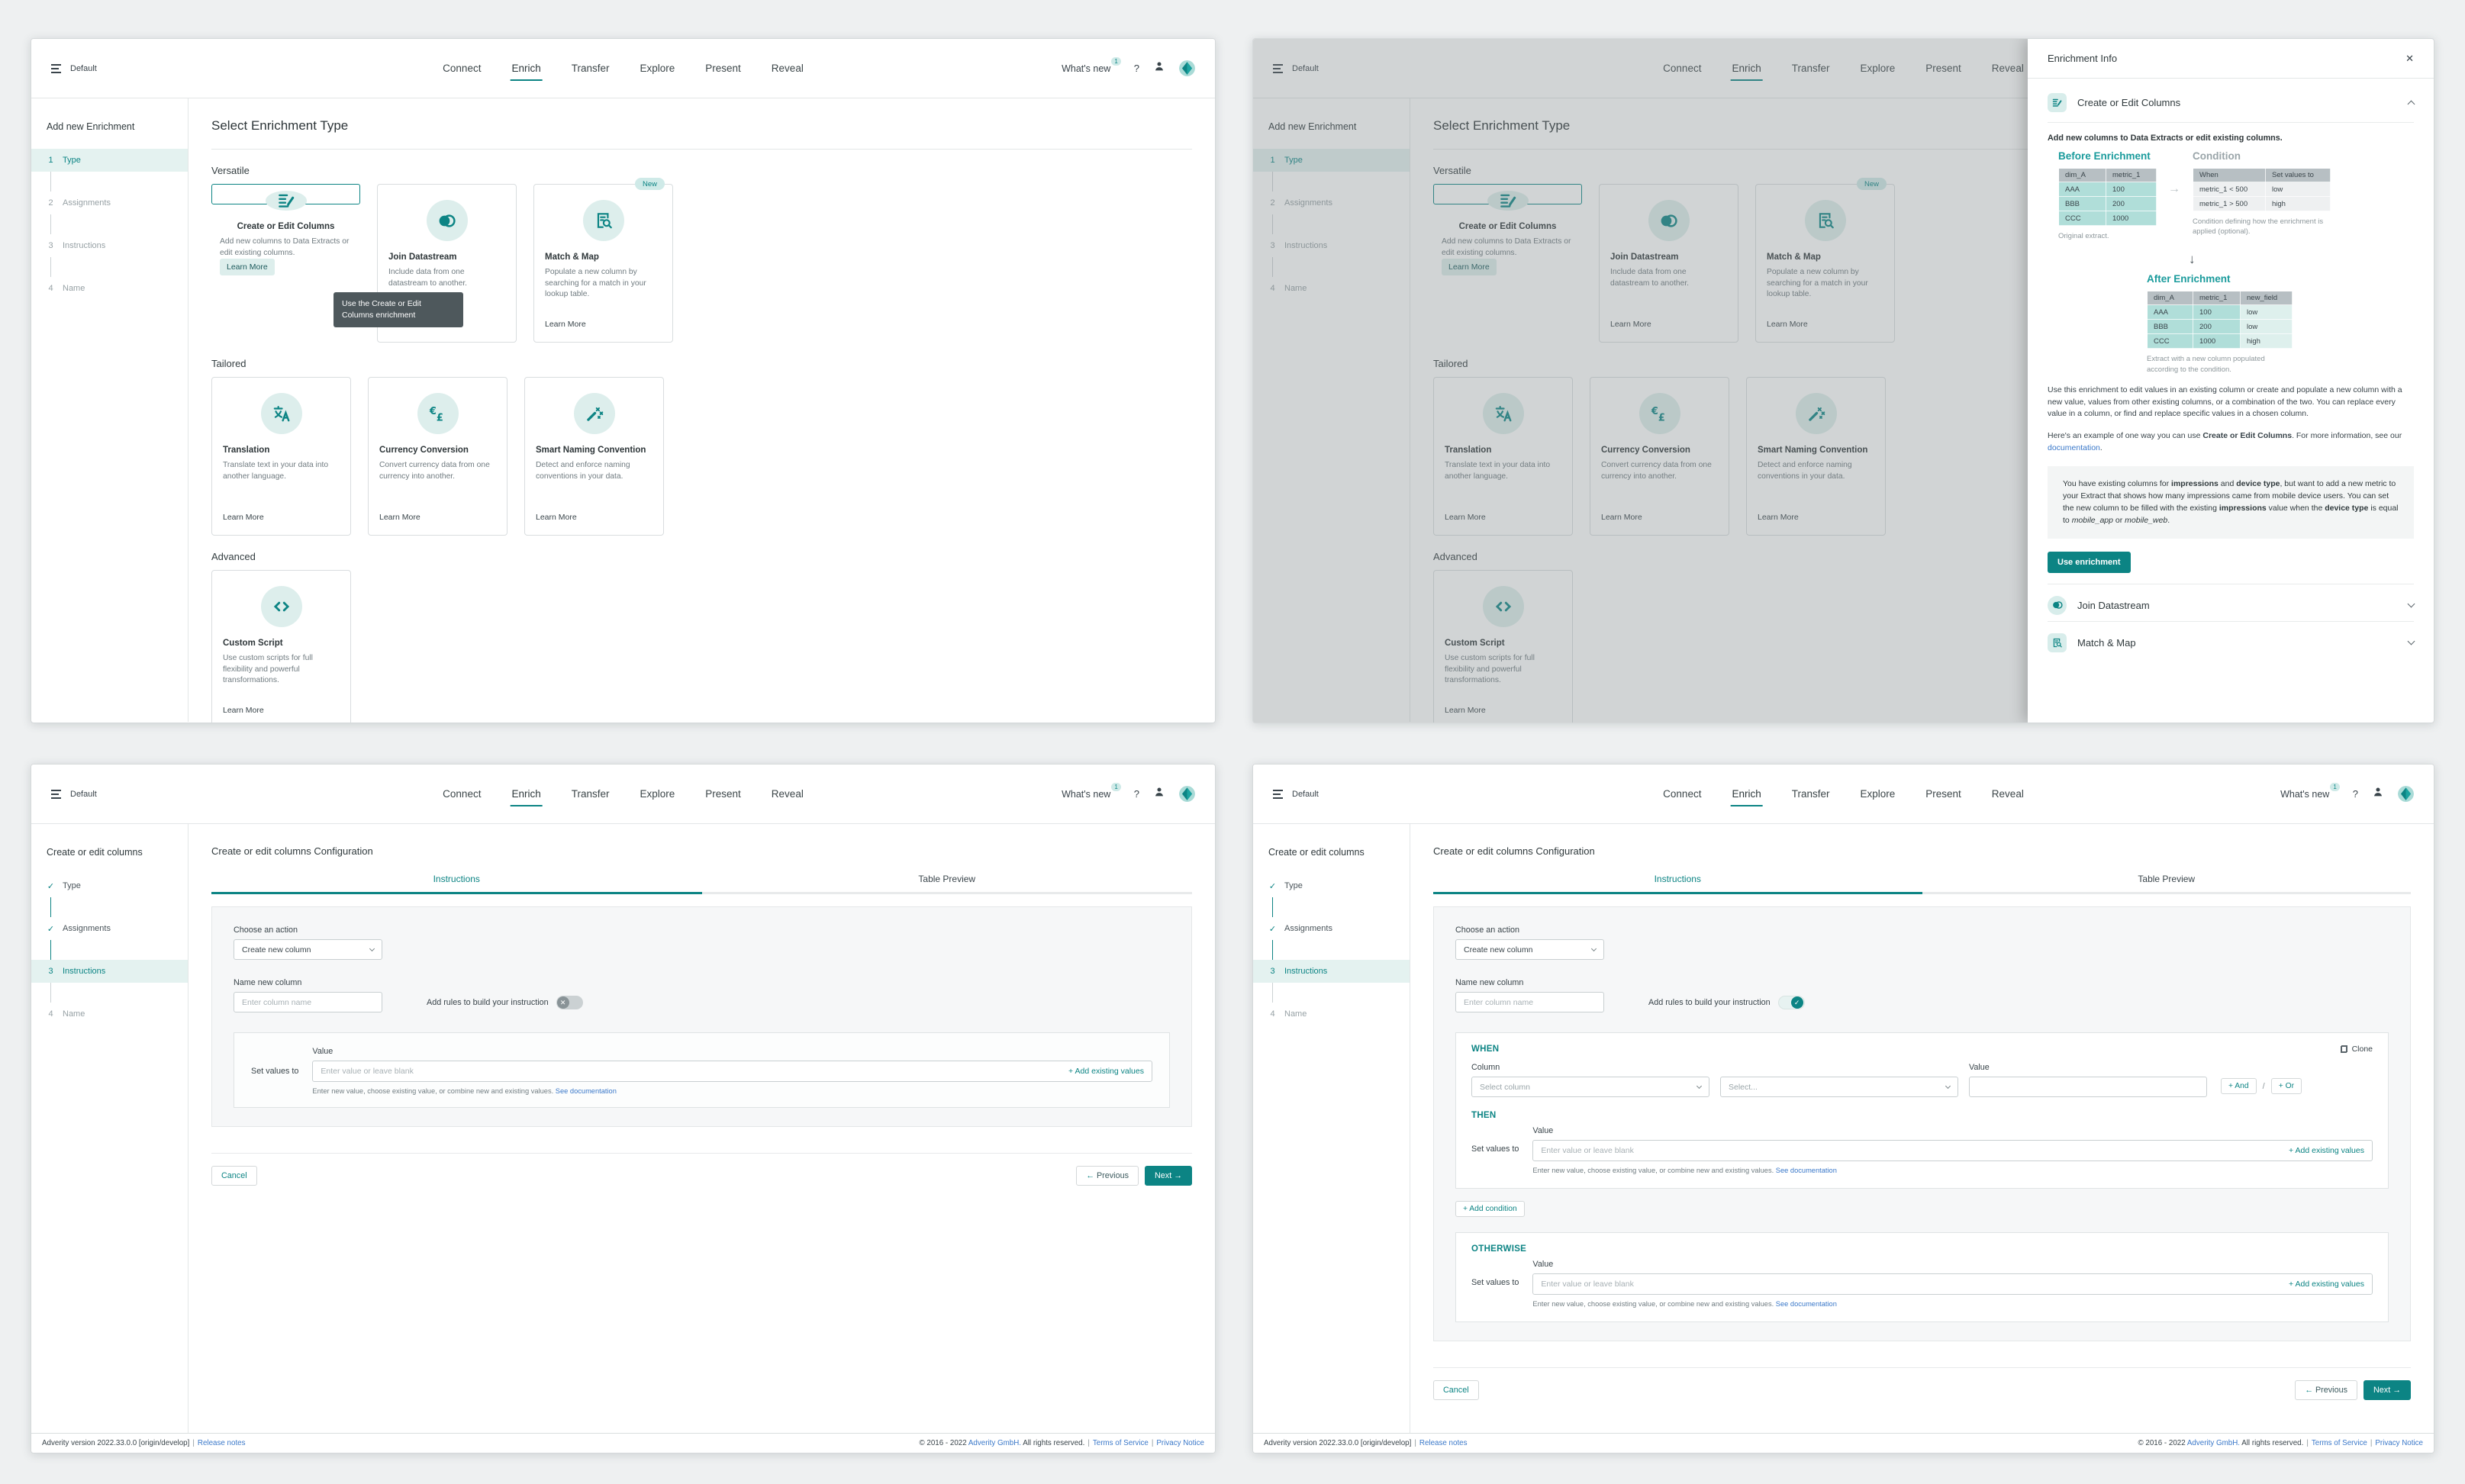 This screenshot has width=2465, height=1484. What do you see at coordinates (2231, 639) in the screenshot?
I see `accordion-match-and-map: Match & Map` at bounding box center [2231, 639].